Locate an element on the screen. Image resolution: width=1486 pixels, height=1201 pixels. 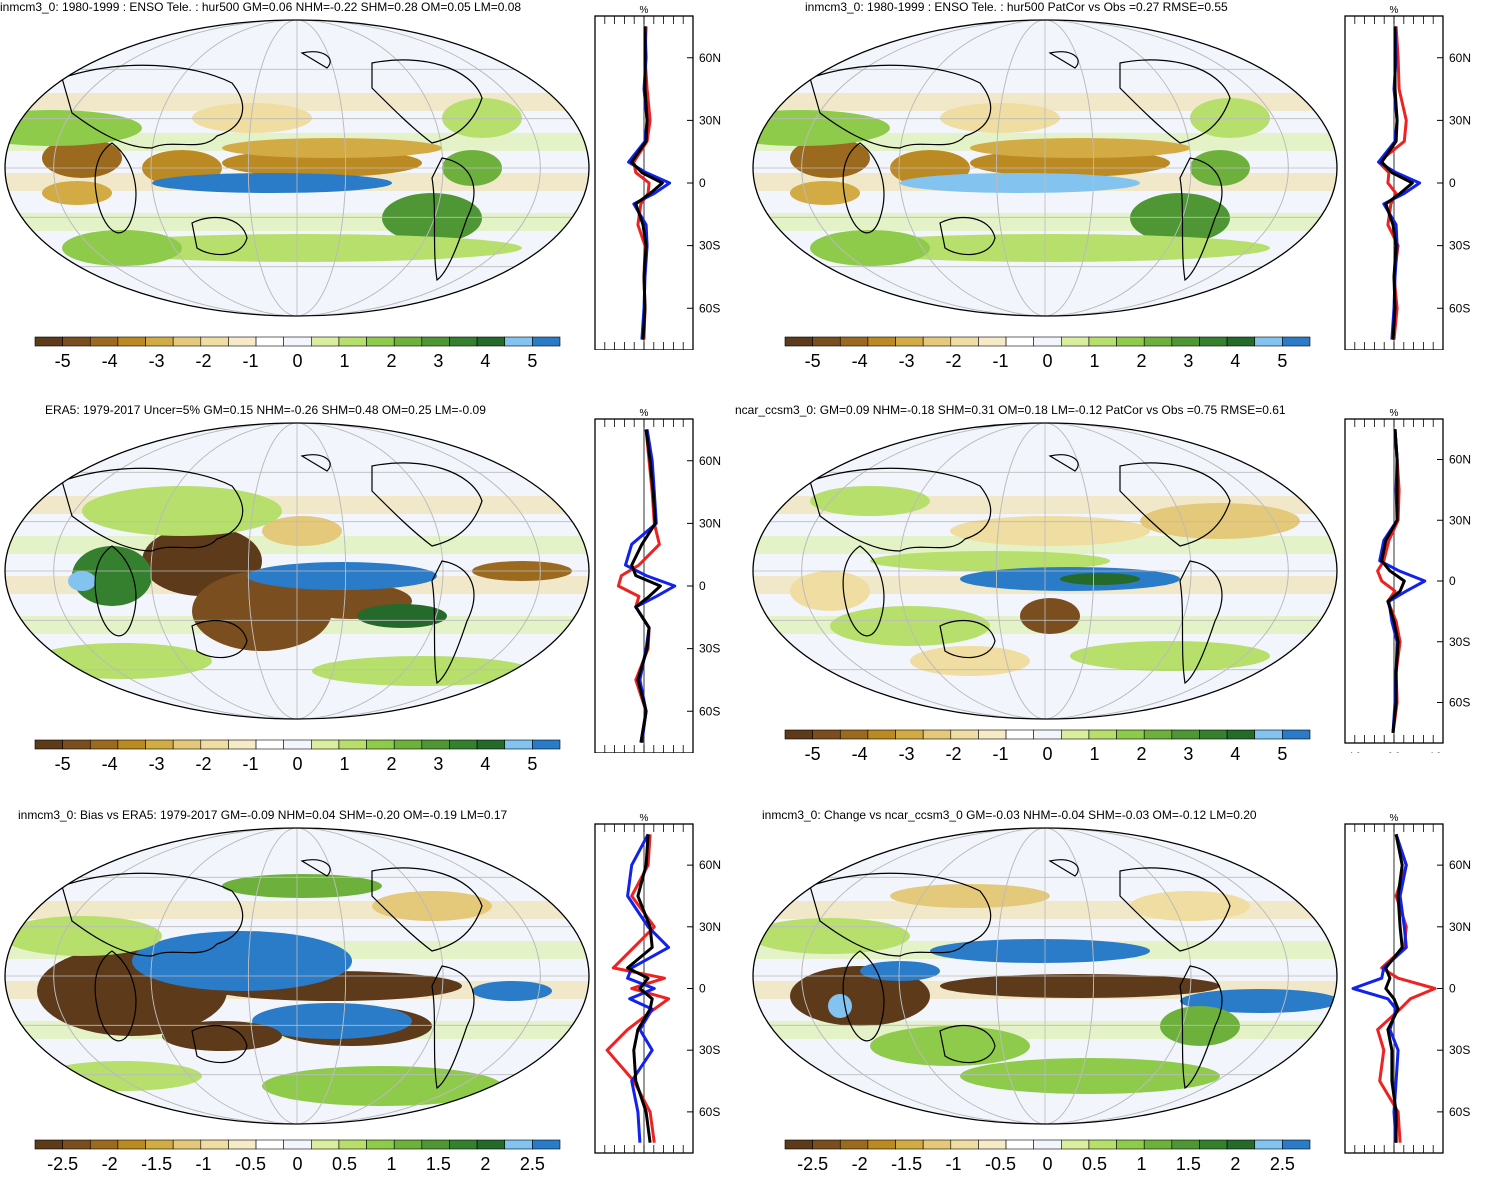
colorbar-label: -1.5 is located at coordinates (156, 1164).